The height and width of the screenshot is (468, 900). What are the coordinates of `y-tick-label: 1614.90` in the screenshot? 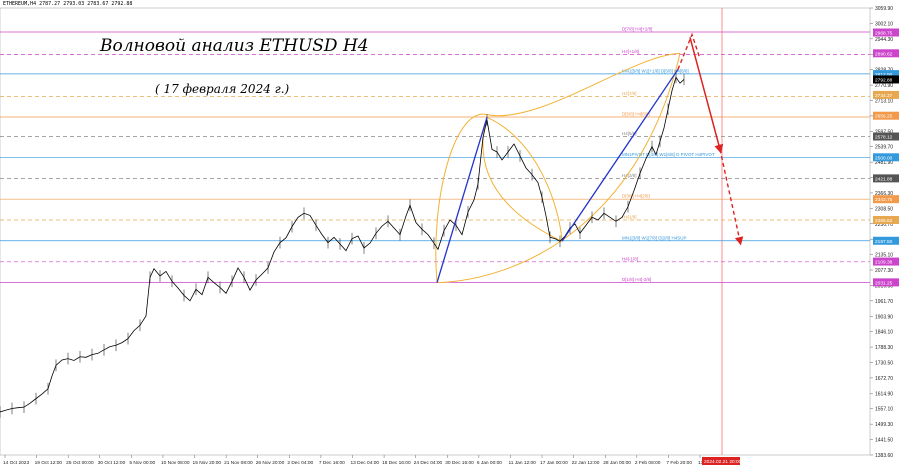 It's located at (884, 394).